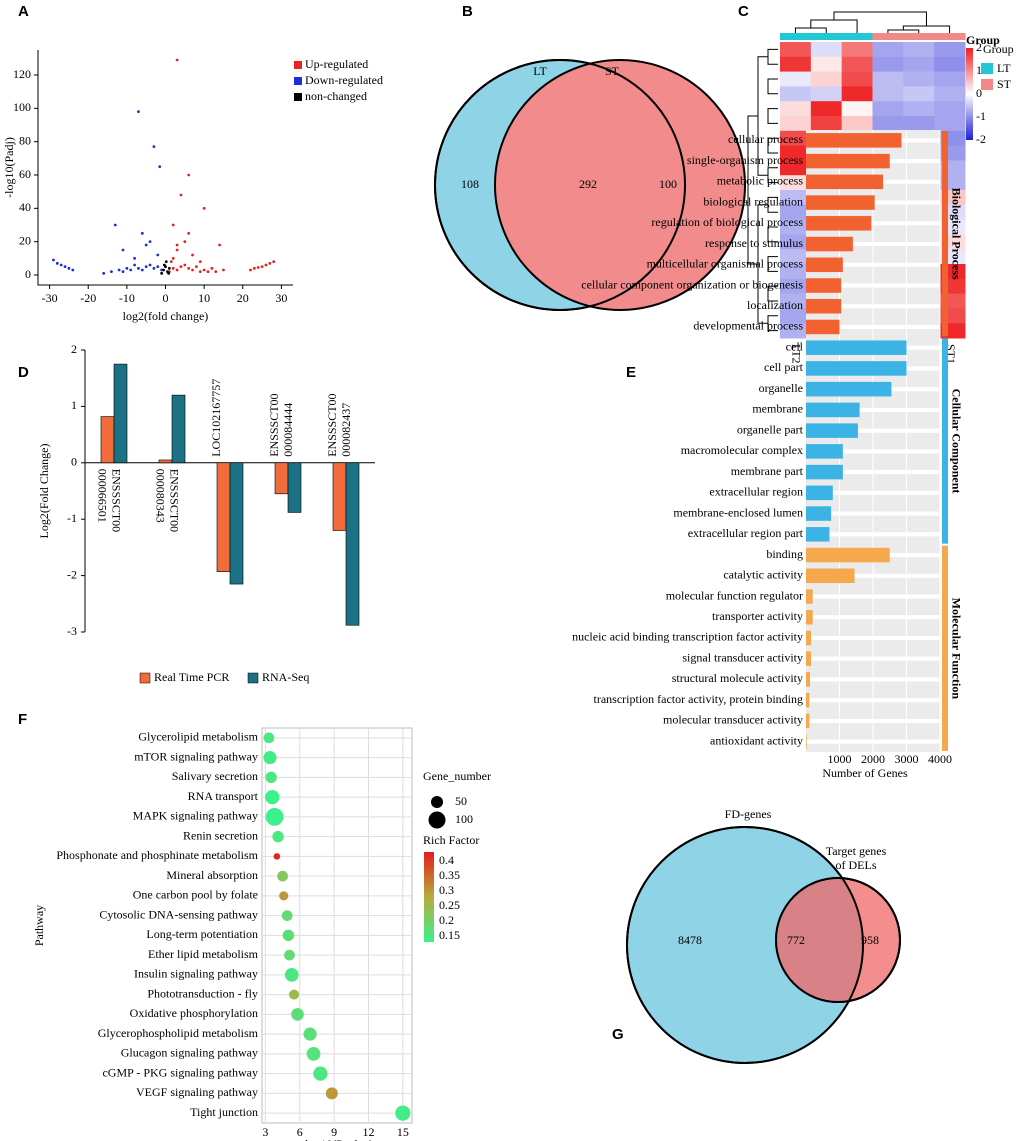  I want to click on category-label: molecular transducer activity, so click(733, 720).